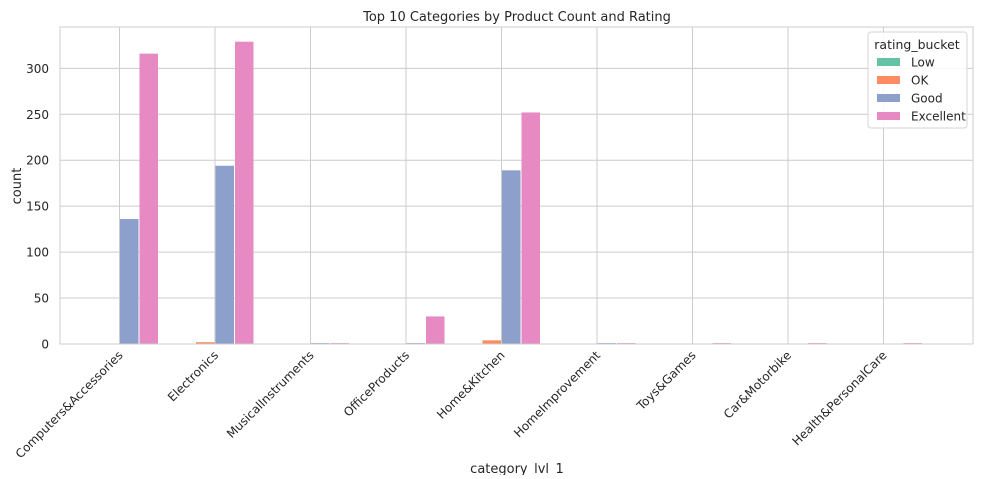 Image resolution: width=987 pixels, height=479 pixels. I want to click on x-tick-label: Health&PersonalCare, so click(840, 398).